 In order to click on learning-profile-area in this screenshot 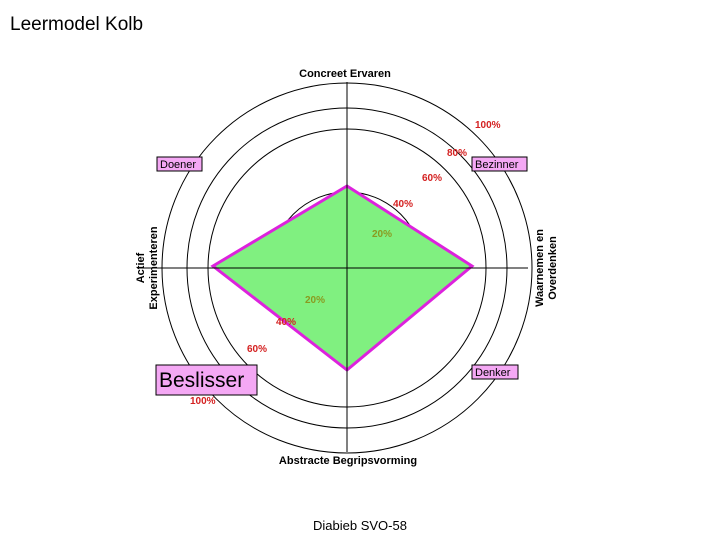, I will do `click(342, 278)`.